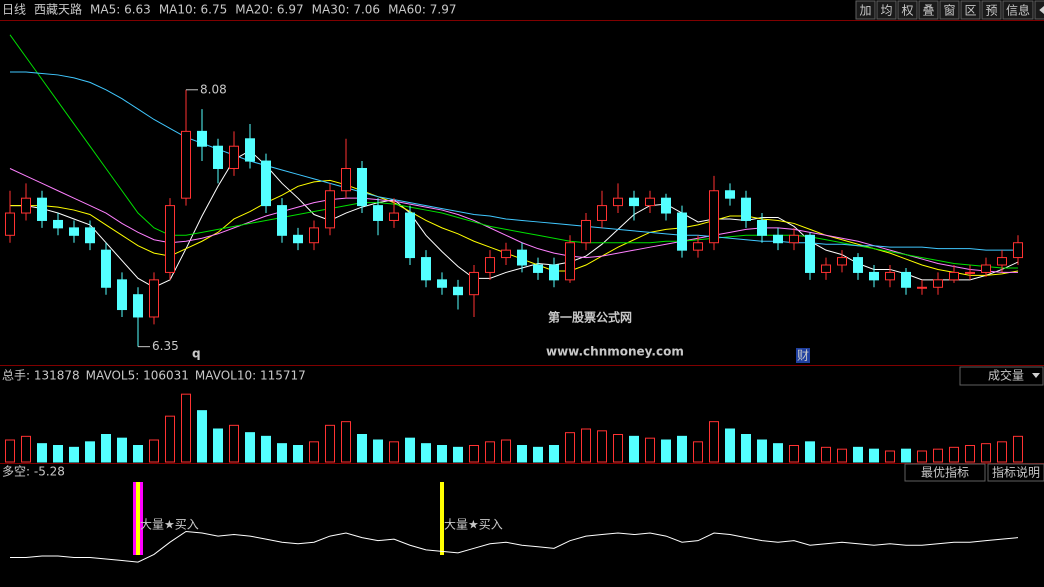 This screenshot has height=587, width=1044. Describe the element at coordinates (1041, 10) in the screenshot. I see `toolbar-icon` at that location.